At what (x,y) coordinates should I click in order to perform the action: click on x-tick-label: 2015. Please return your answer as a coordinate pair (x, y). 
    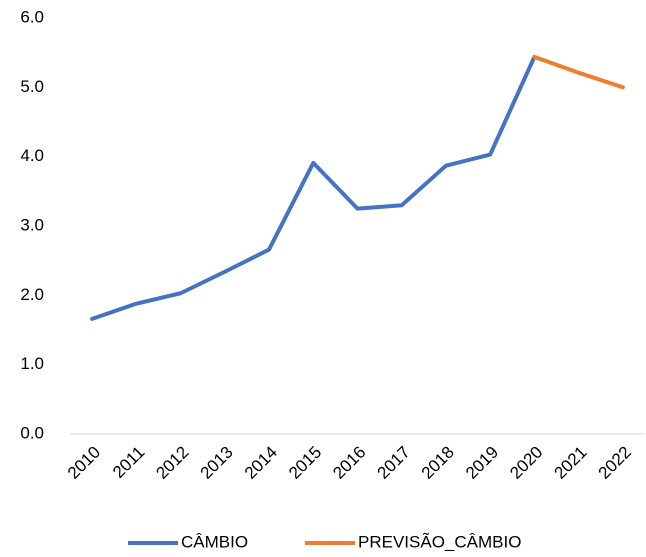
    Looking at the image, I should click on (305, 463).